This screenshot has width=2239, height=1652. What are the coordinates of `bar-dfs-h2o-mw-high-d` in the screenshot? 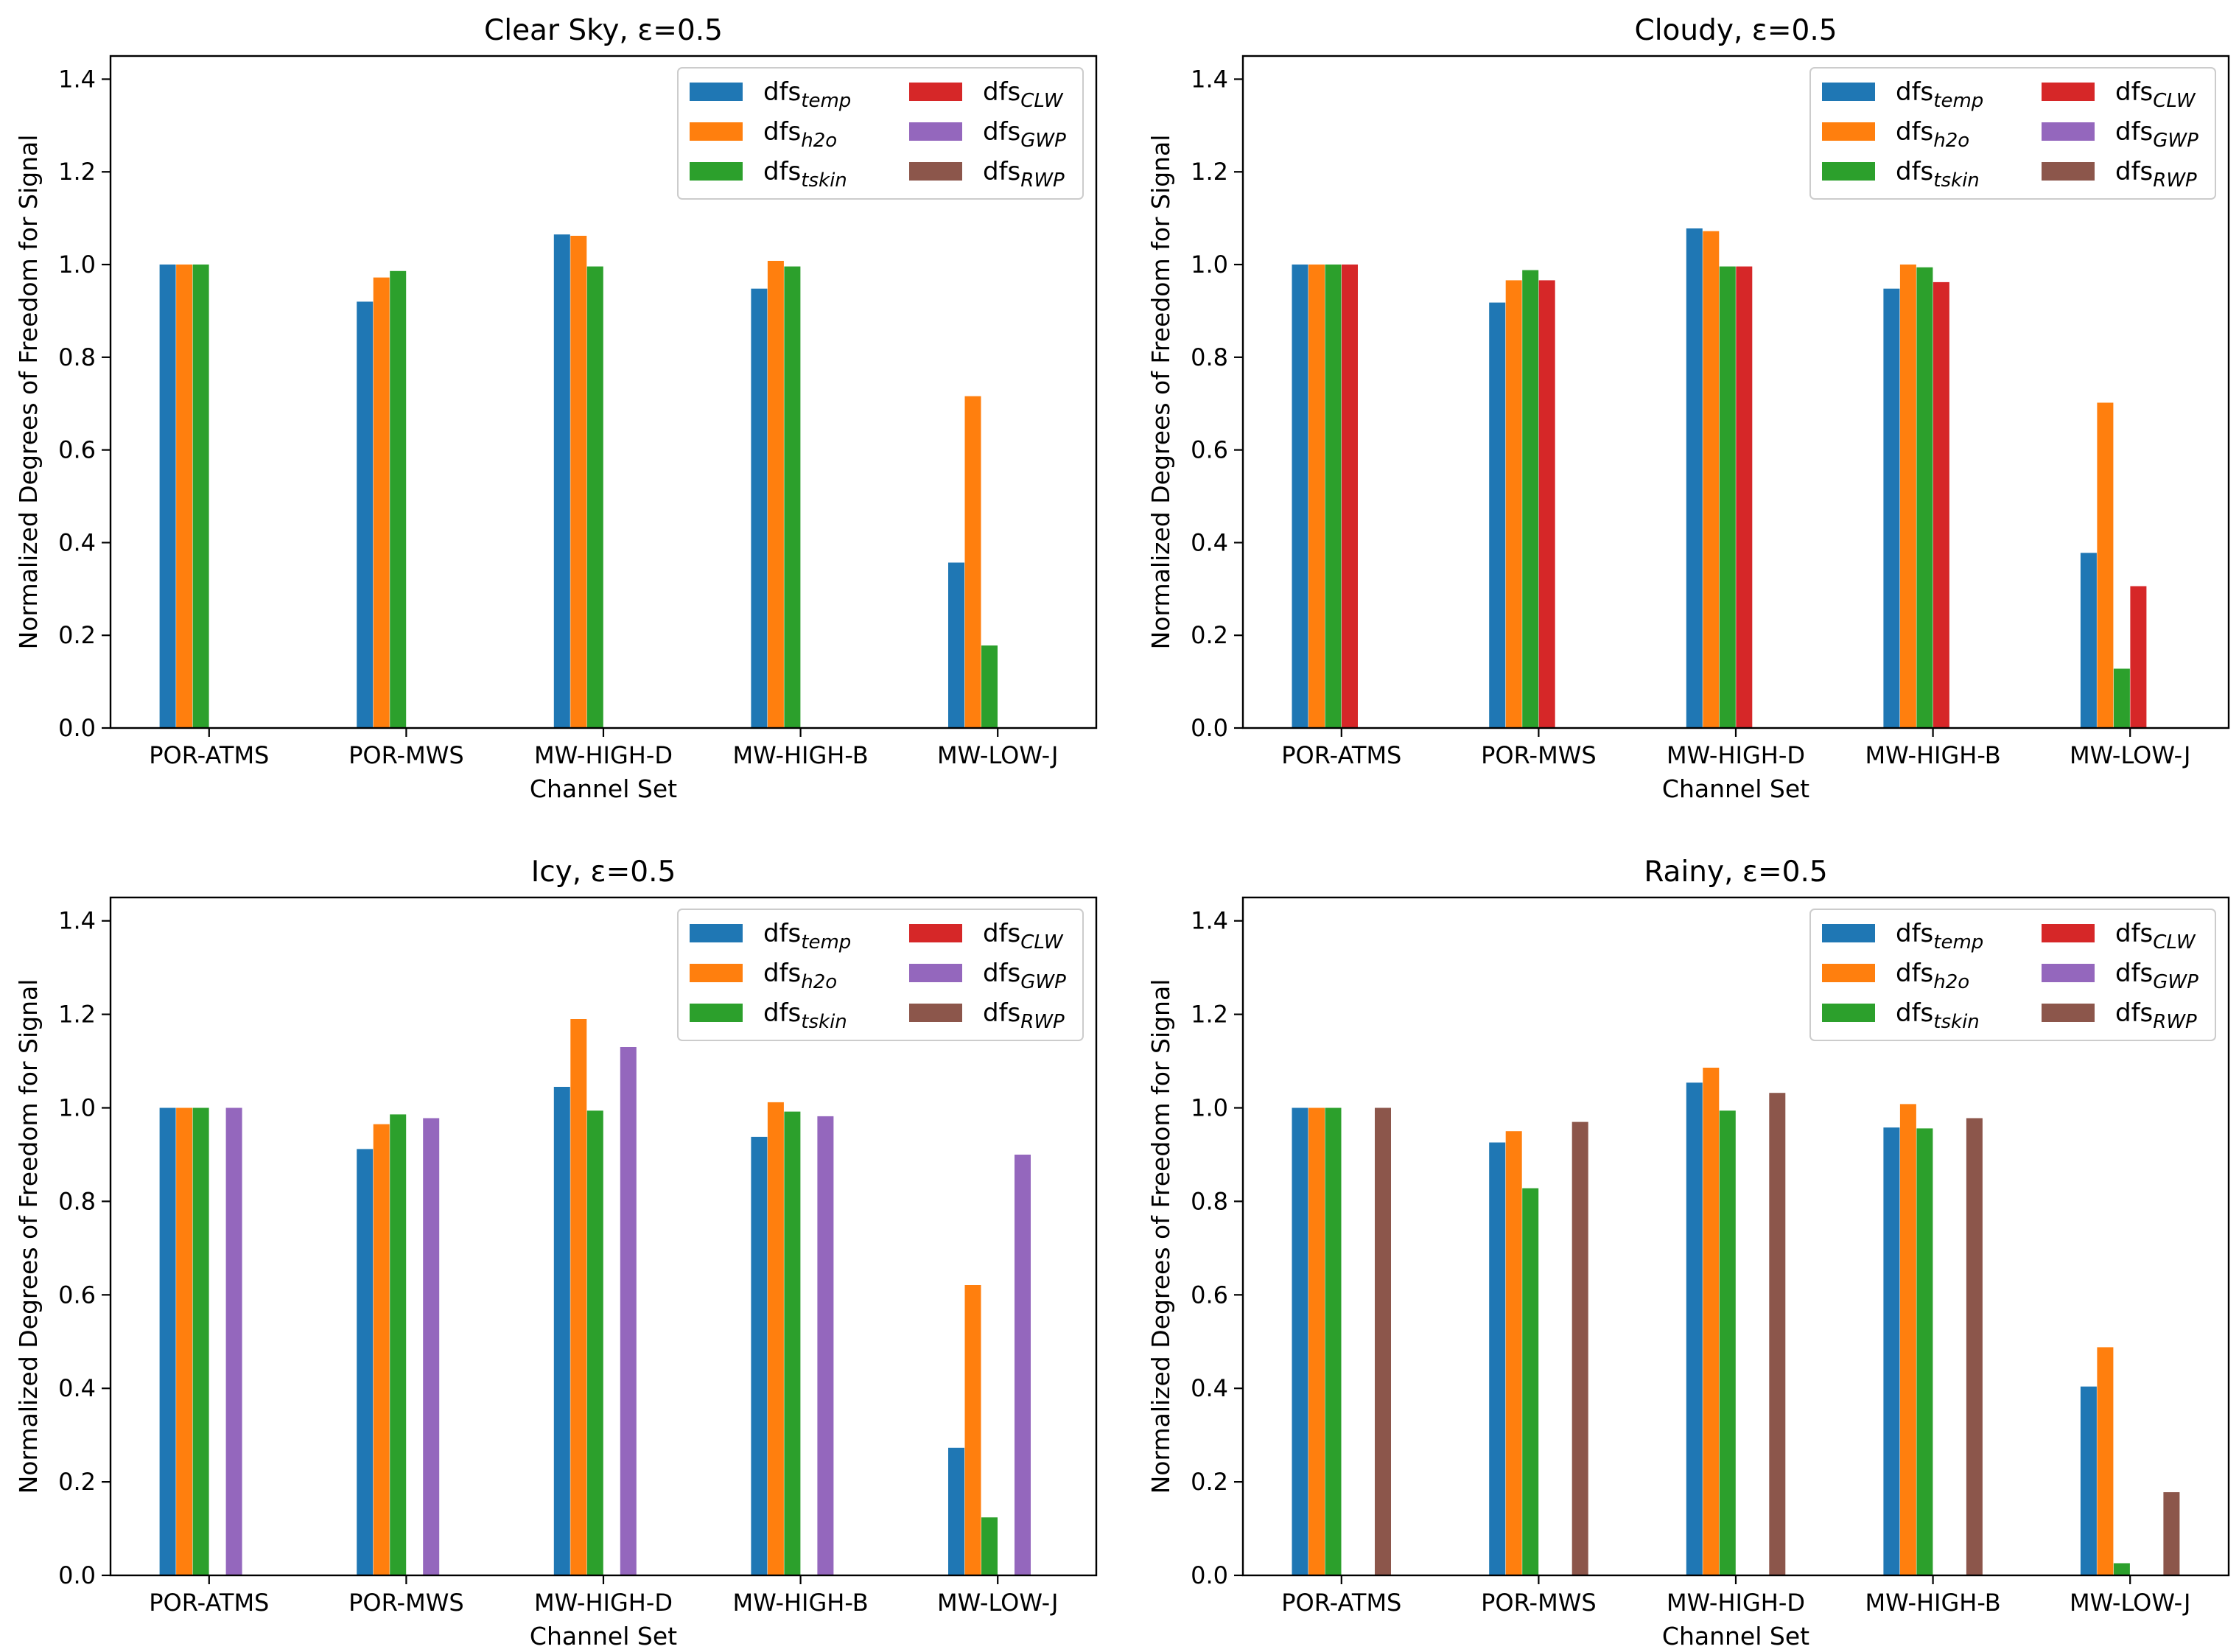 It's located at (1711, 1321).